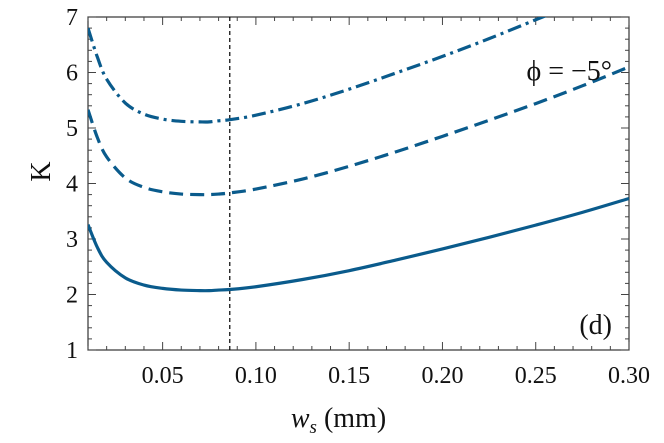  I want to click on y-tick-label: 4, so click(72, 185).